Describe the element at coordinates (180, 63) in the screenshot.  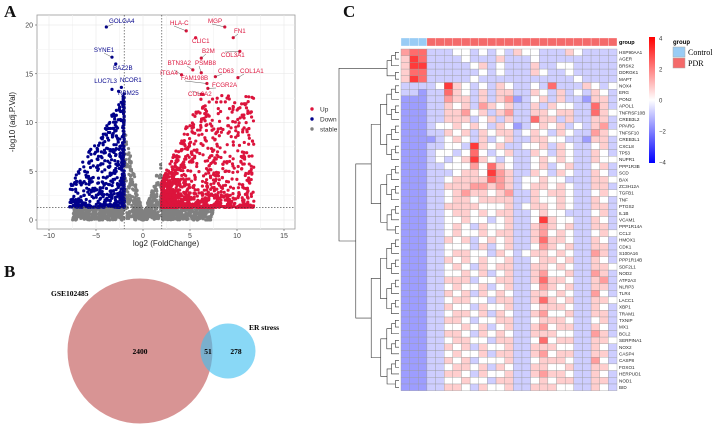
I see `gene-label: BTN3A2` at that location.